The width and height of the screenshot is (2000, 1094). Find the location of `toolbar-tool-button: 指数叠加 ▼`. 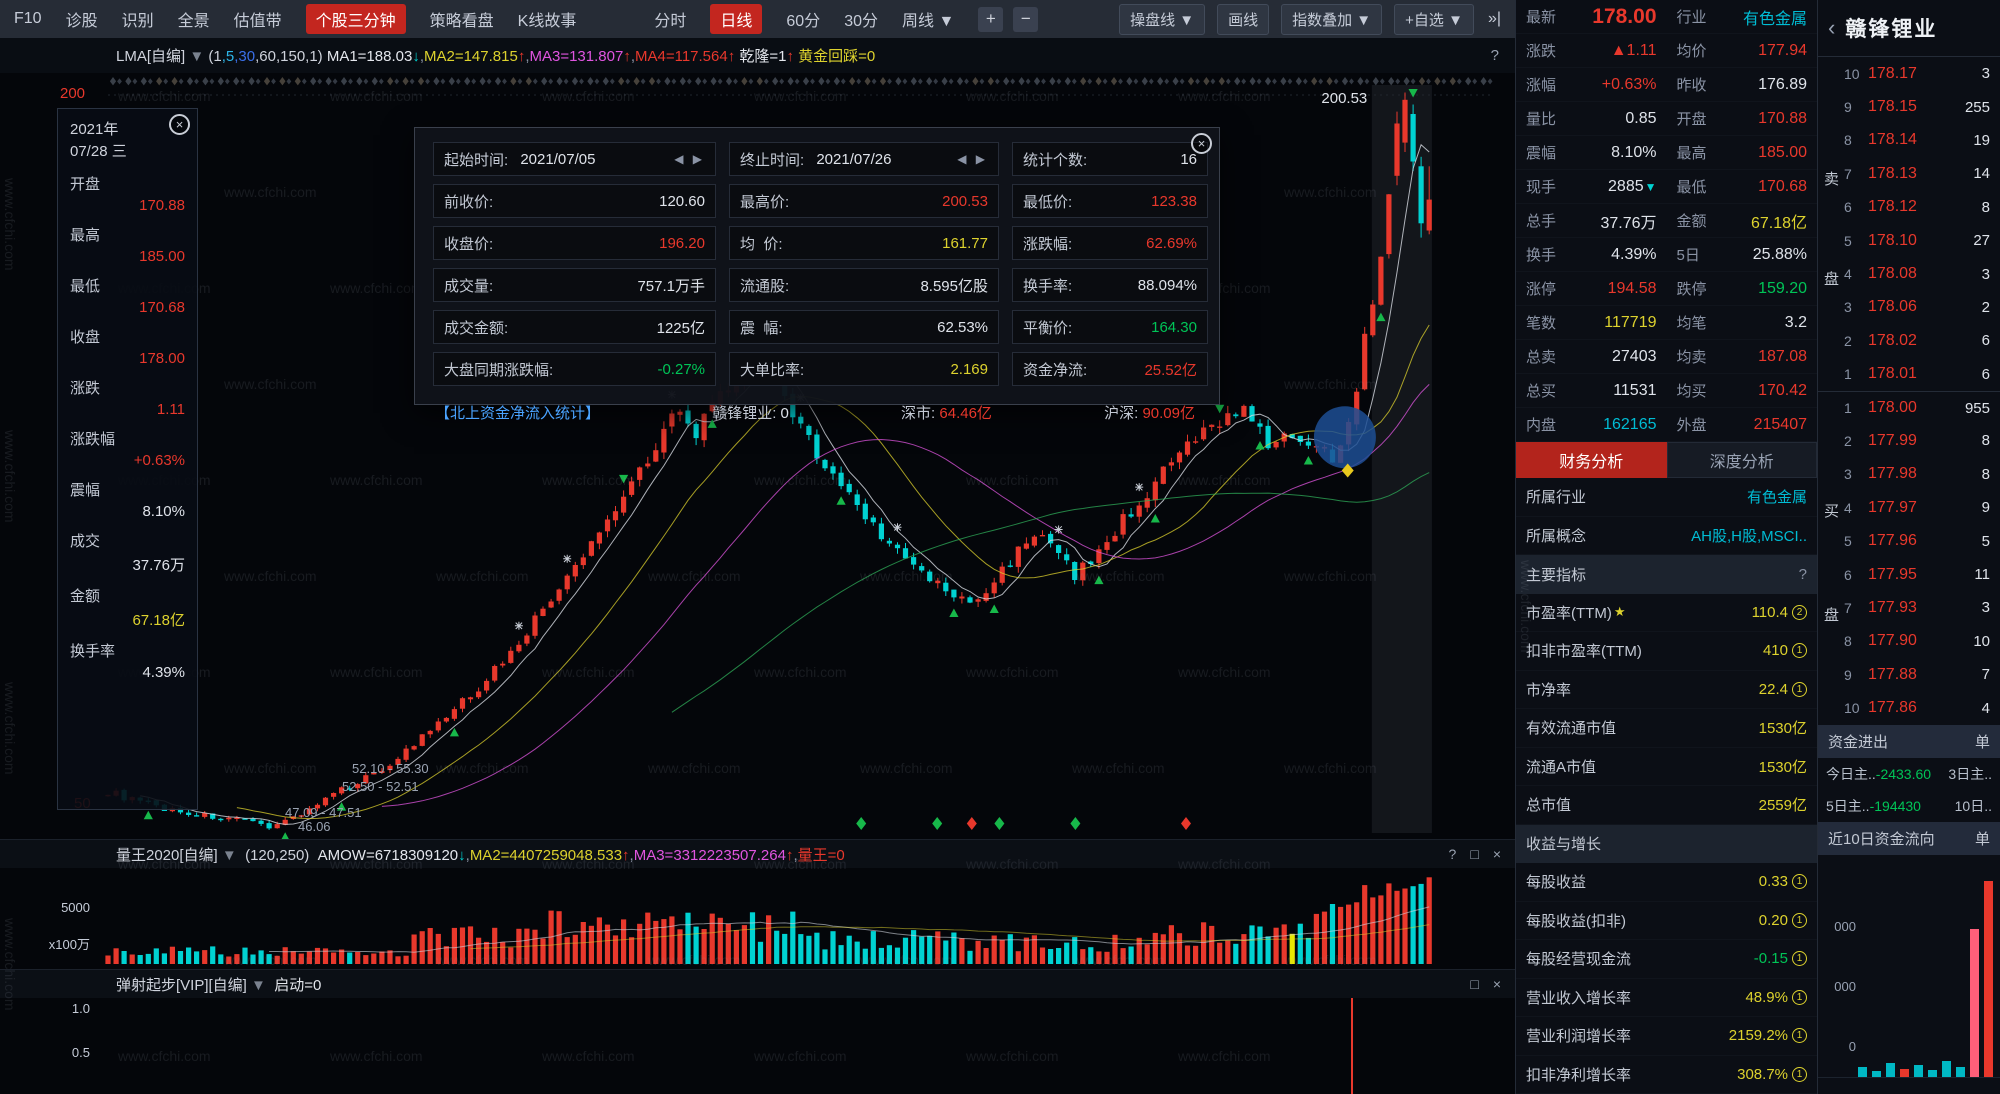

toolbar-tool-button: 指数叠加 ▼ is located at coordinates (1332, 19).